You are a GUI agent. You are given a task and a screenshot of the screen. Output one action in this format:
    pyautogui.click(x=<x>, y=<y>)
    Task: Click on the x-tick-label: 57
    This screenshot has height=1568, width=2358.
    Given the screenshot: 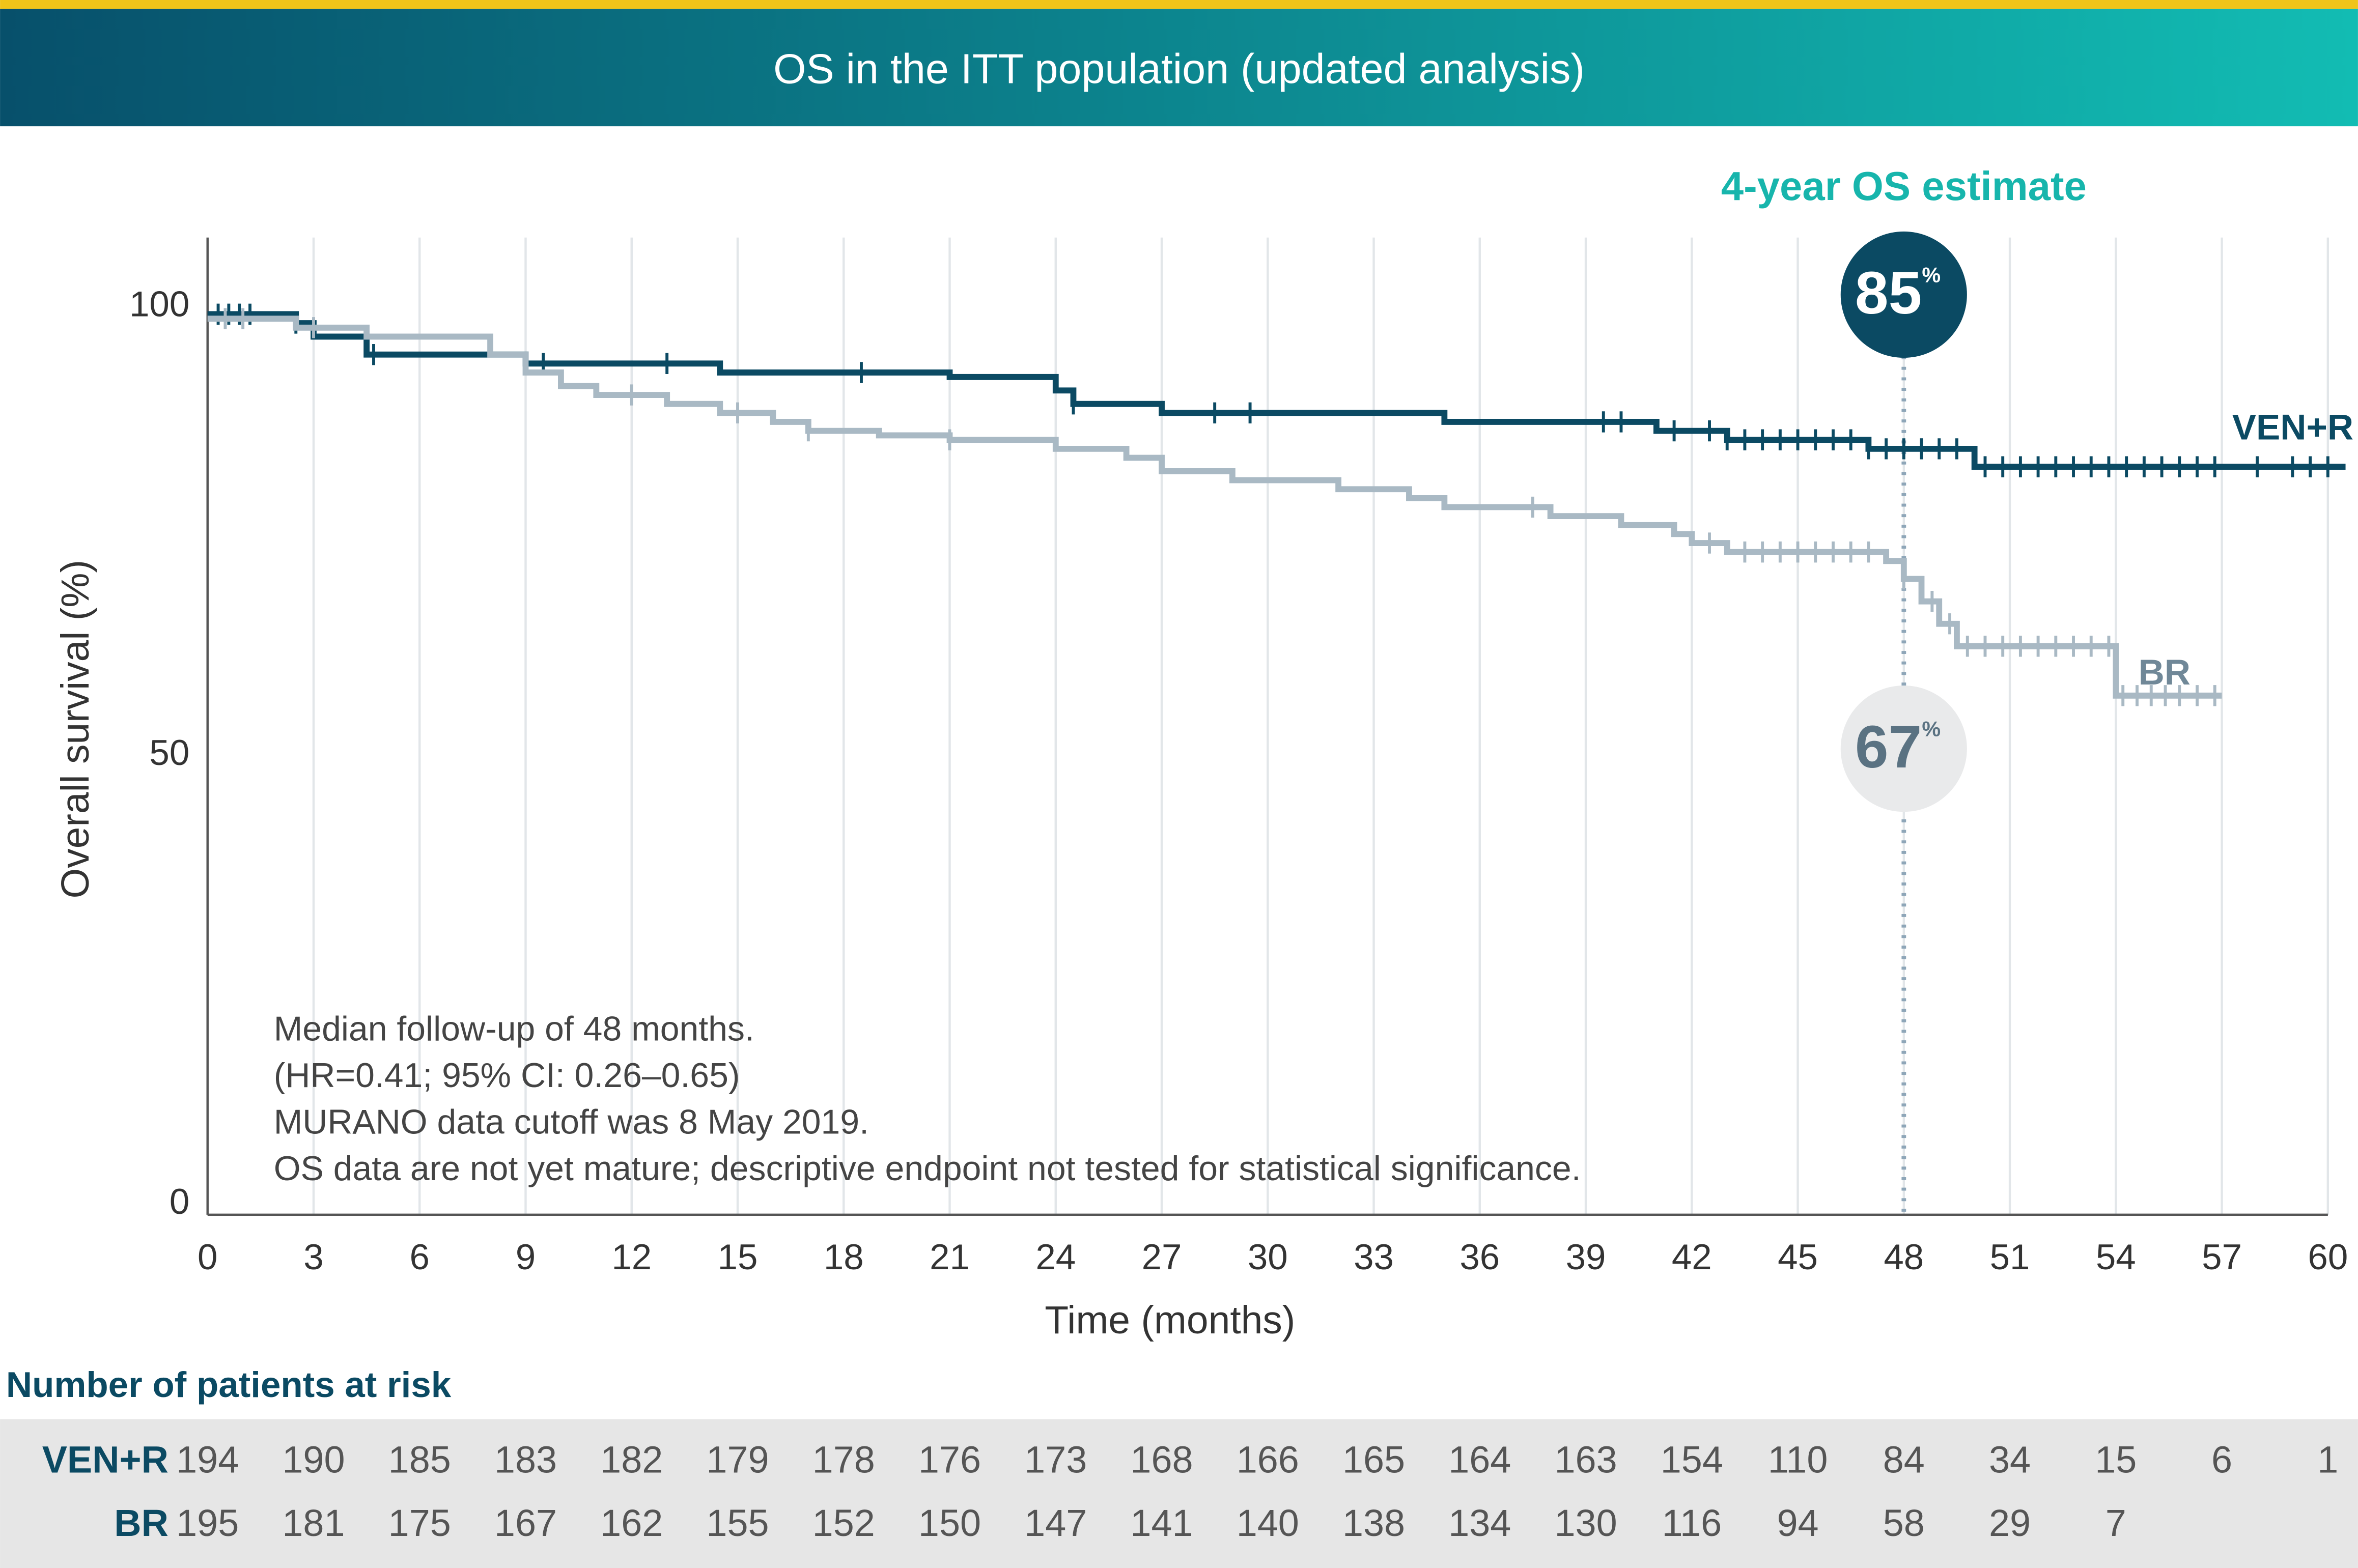 What is the action you would take?
    pyautogui.click(x=2222, y=1257)
    